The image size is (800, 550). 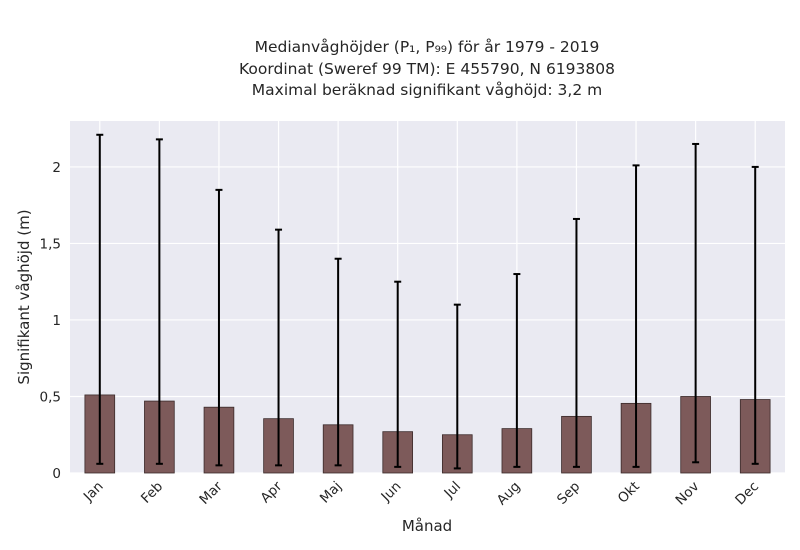 I want to click on x-tick-label: Dec, so click(x=747, y=494).